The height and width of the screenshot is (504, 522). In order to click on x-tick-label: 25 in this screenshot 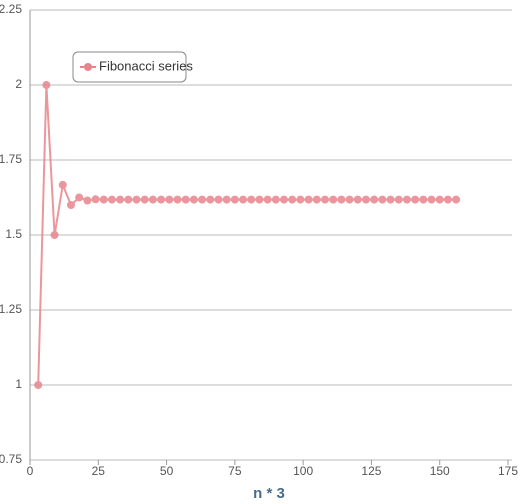, I will do `click(99, 471)`.